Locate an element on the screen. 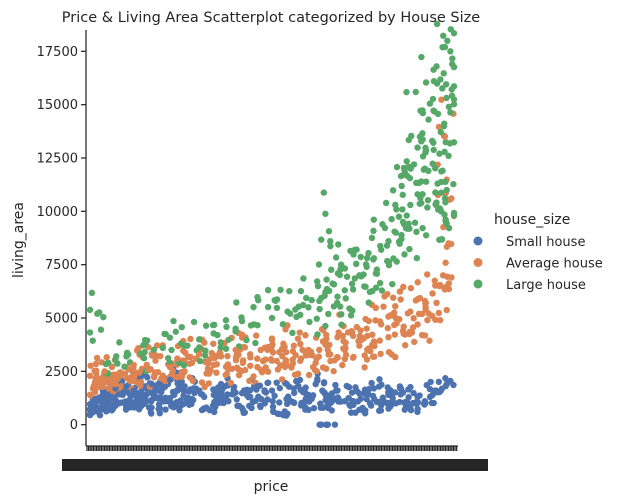  y-tick-label: 2500 is located at coordinates (61, 372).